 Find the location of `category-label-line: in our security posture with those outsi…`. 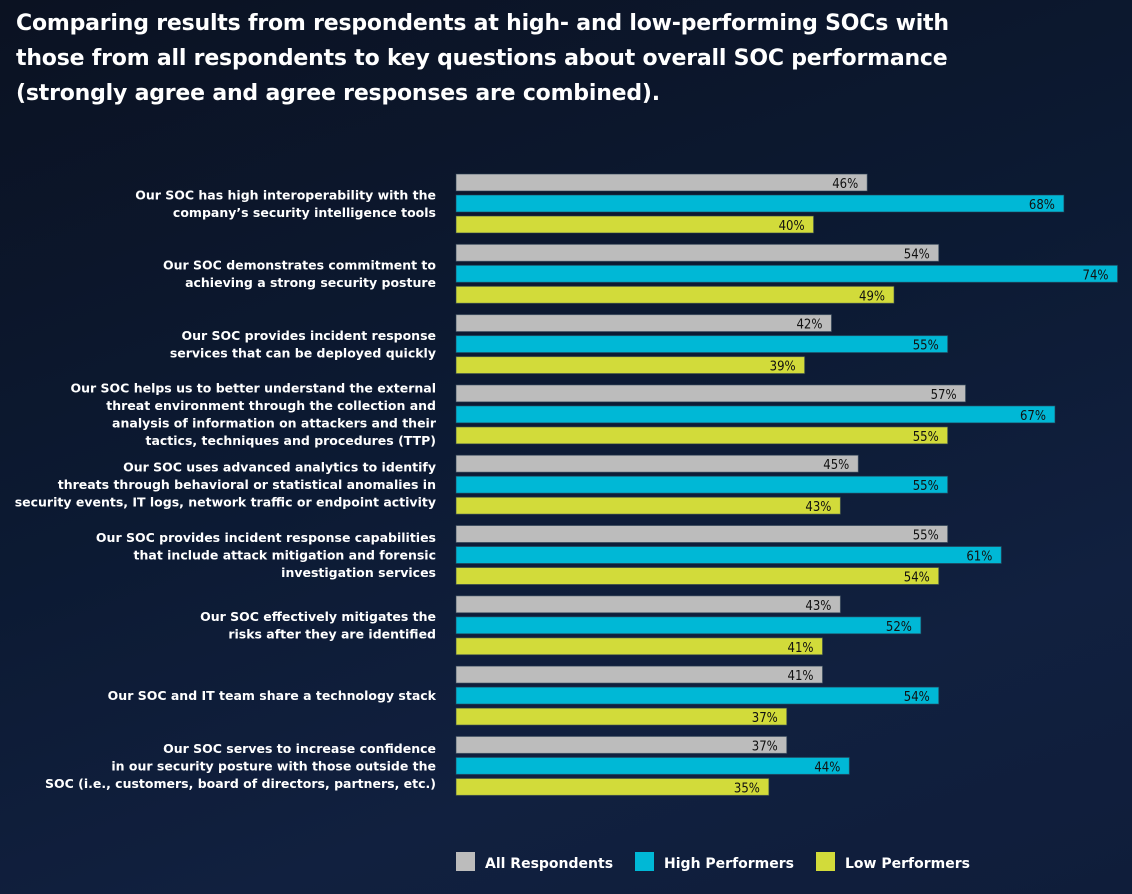

category-label-line: in our security posture with those outsi… is located at coordinates (273, 765).